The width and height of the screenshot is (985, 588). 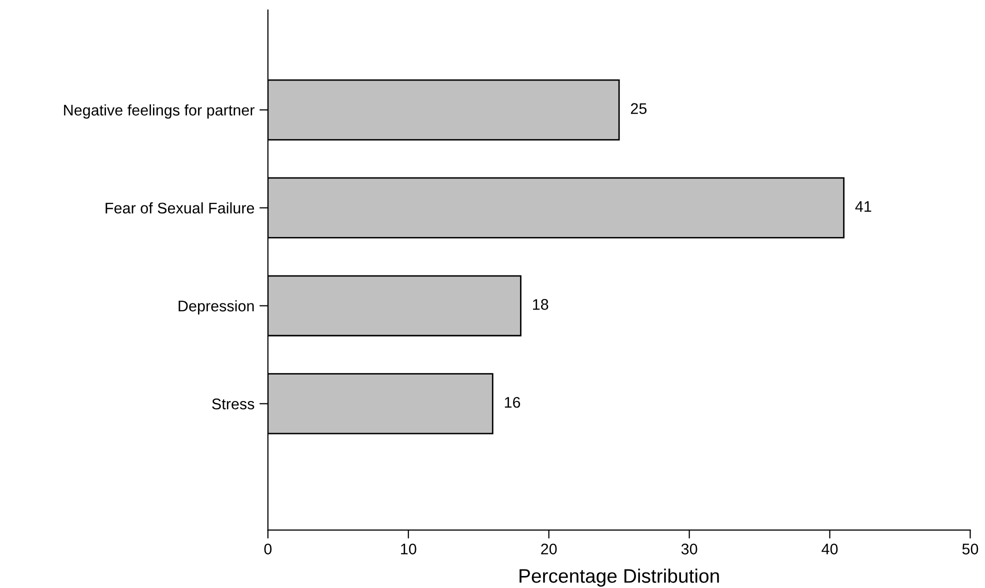 What do you see at coordinates (638, 108) in the screenshot?
I see `data-label: 25` at bounding box center [638, 108].